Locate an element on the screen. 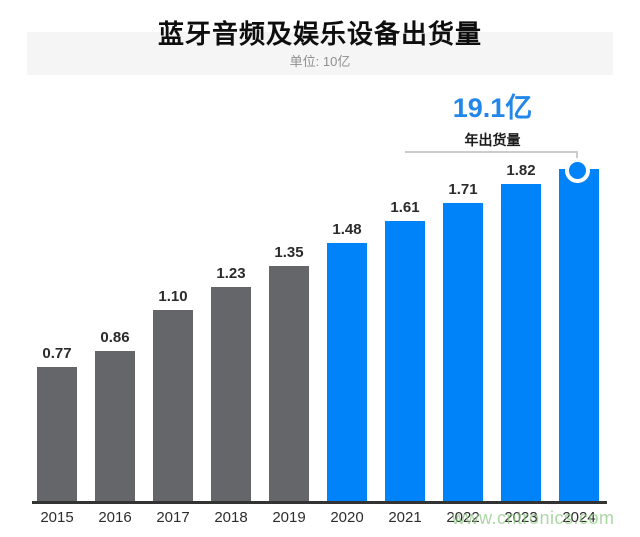 The image size is (640, 537). annotation-bracket-drop is located at coordinates (577, 156).